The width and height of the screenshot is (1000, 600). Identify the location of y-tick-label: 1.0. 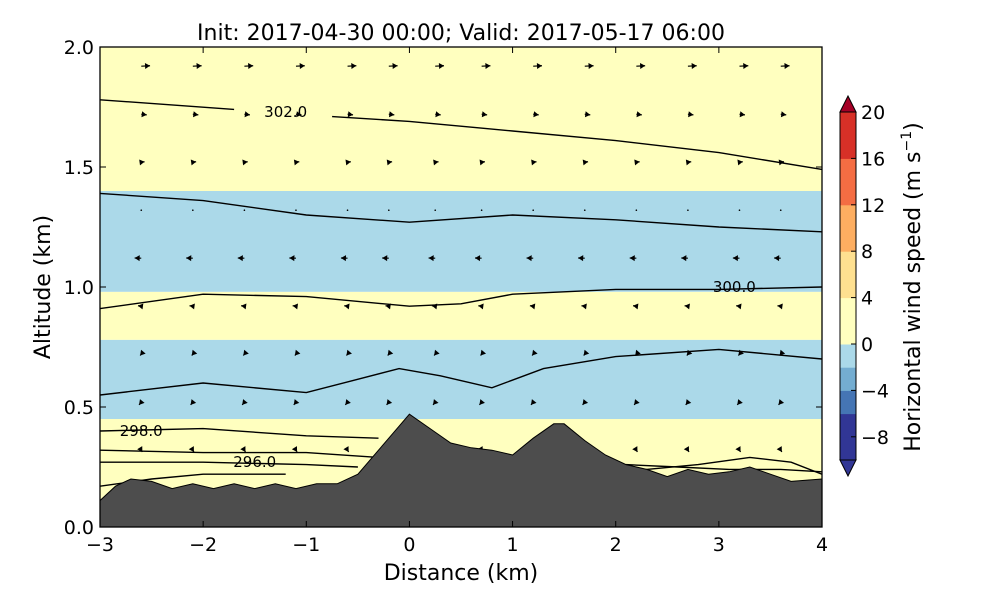
(79, 288).